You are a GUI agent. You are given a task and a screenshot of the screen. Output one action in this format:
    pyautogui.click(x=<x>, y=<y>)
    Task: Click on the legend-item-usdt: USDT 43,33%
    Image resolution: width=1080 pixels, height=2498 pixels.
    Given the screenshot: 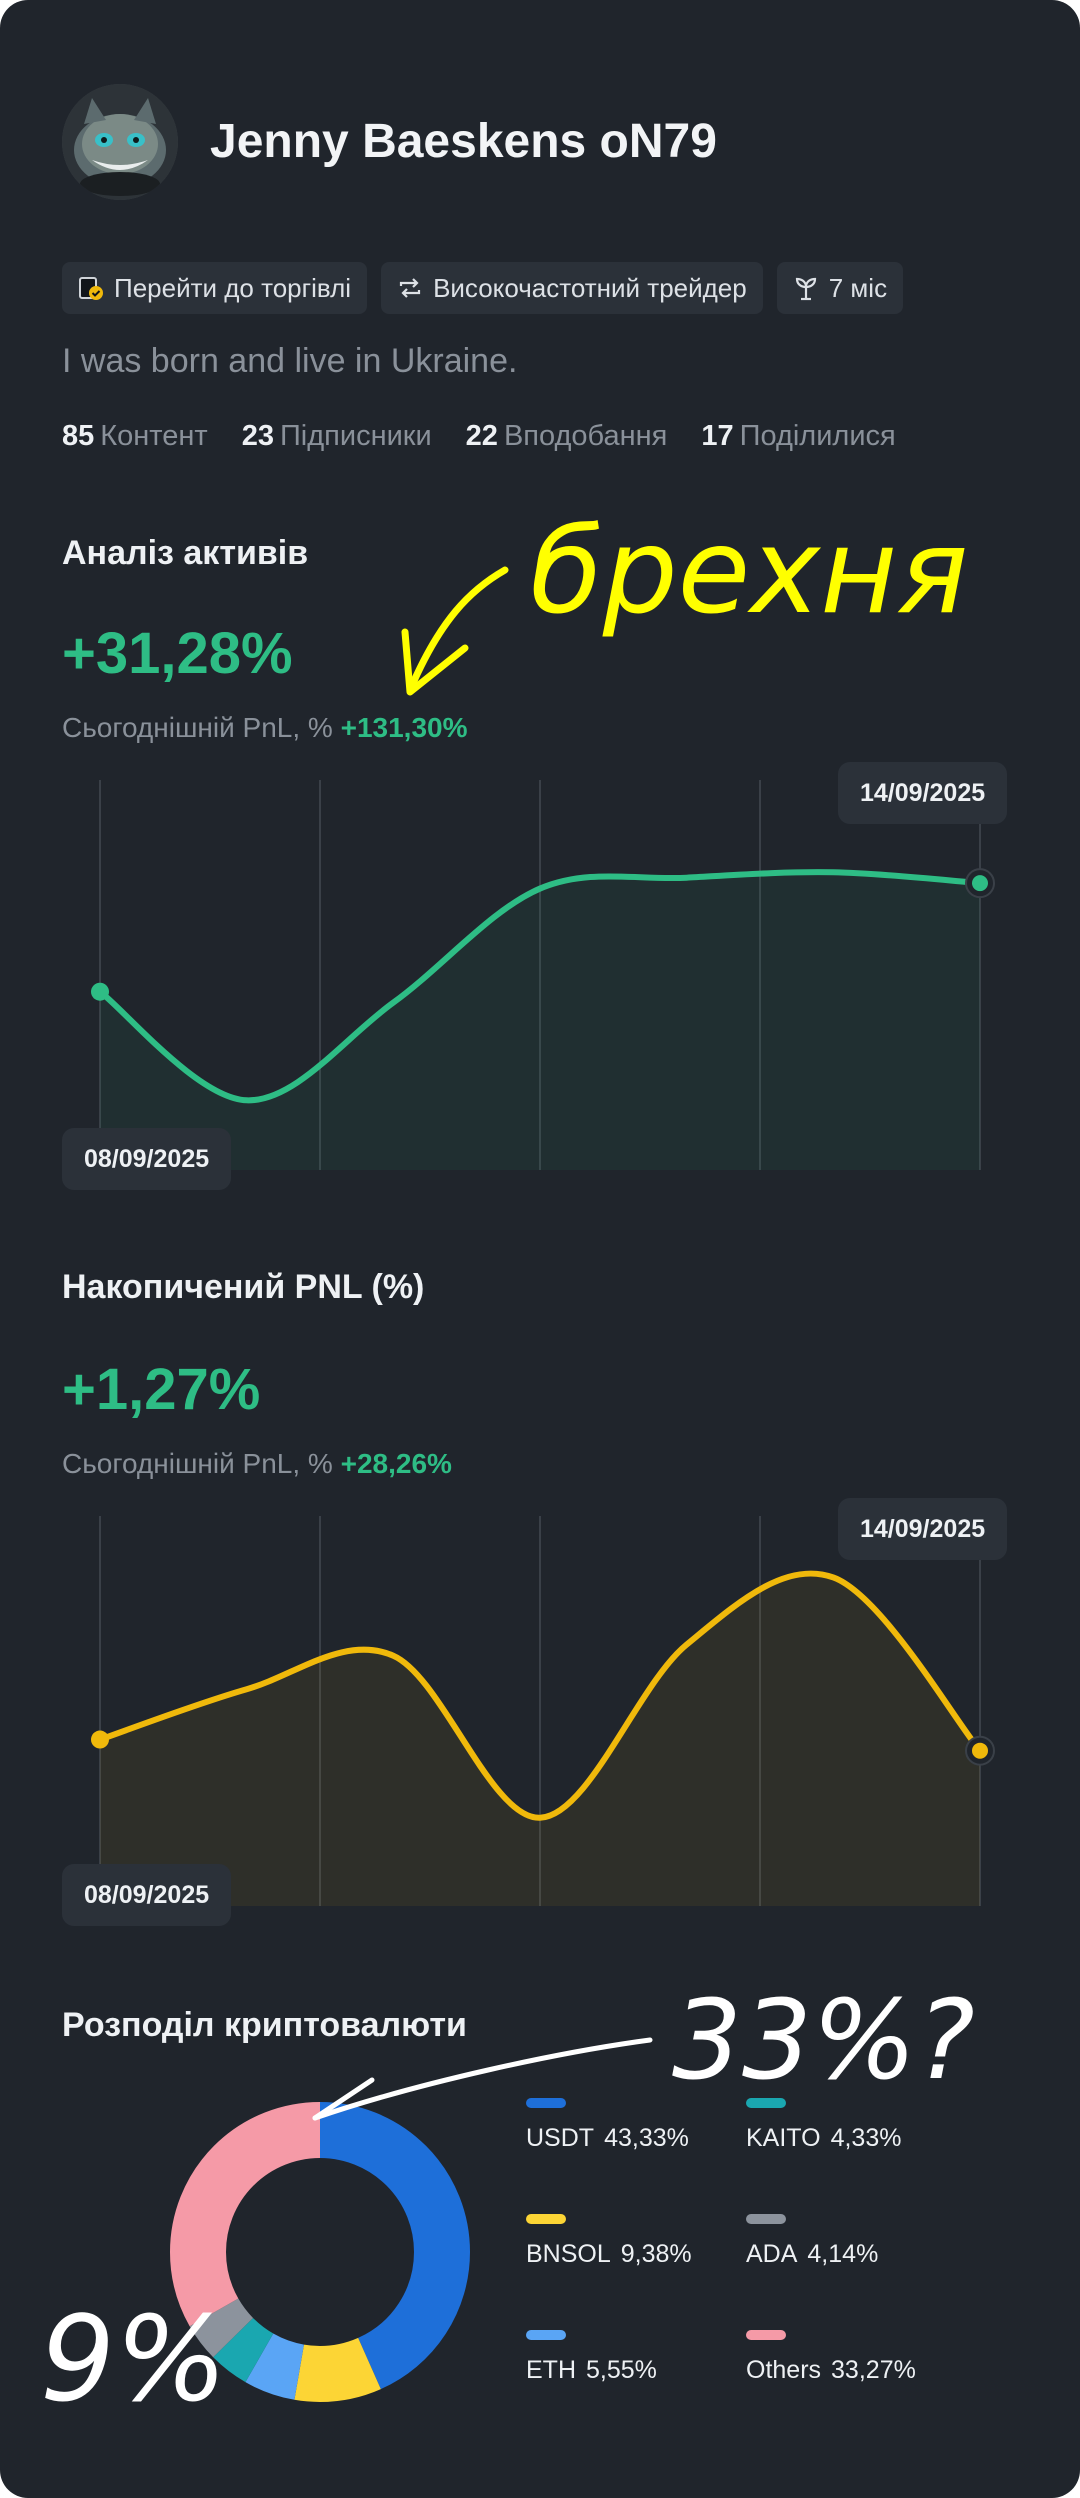 What is the action you would take?
    pyautogui.click(x=607, y=2125)
    